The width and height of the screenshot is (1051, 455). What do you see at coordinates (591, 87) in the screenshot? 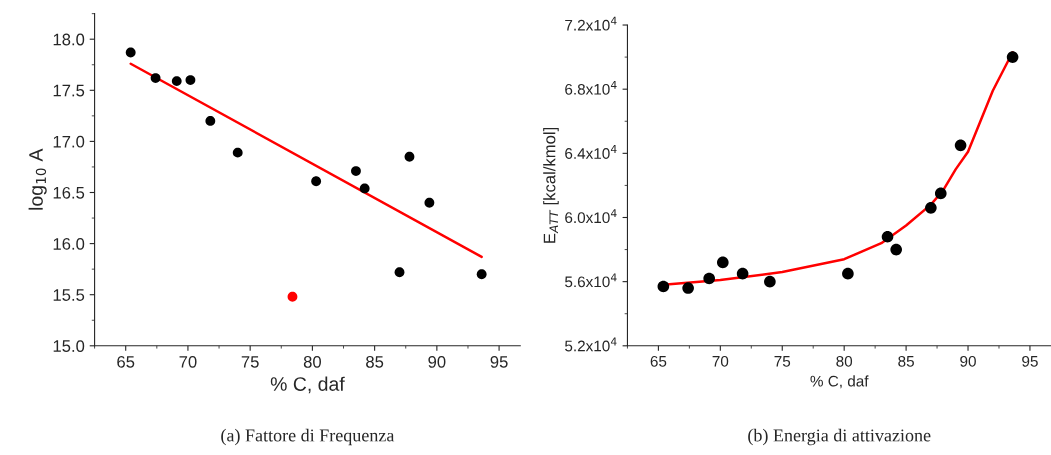
I see `y-tick-label: 6.8x10$^{4}$` at bounding box center [591, 87].